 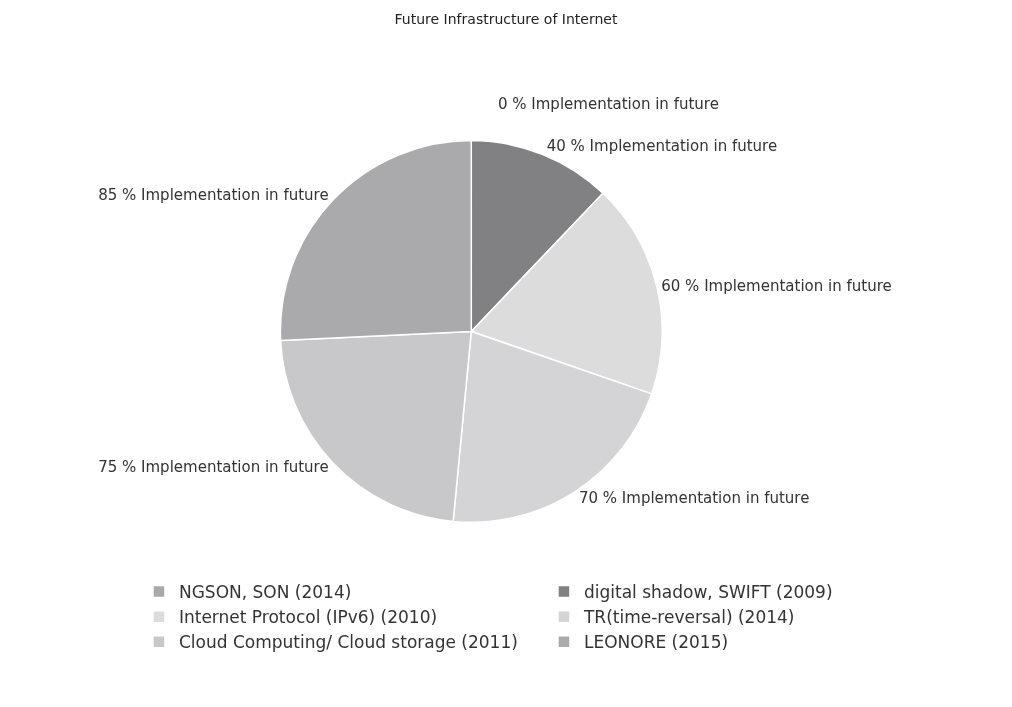 What do you see at coordinates (213, 195) in the screenshot?
I see `data-label: 85 % Implementation in future` at bounding box center [213, 195].